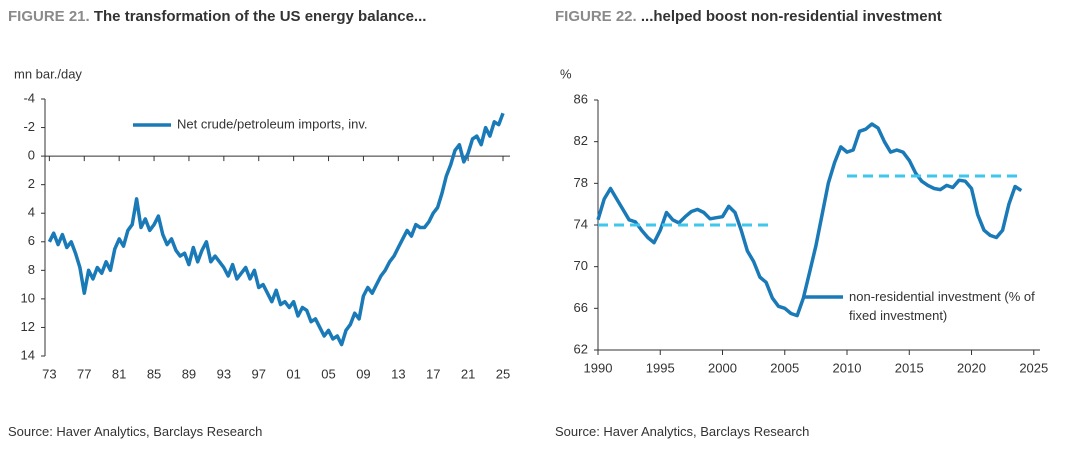 The width and height of the screenshot is (1080, 457). I want to click on x-tick-label: 2005, so click(784, 367).